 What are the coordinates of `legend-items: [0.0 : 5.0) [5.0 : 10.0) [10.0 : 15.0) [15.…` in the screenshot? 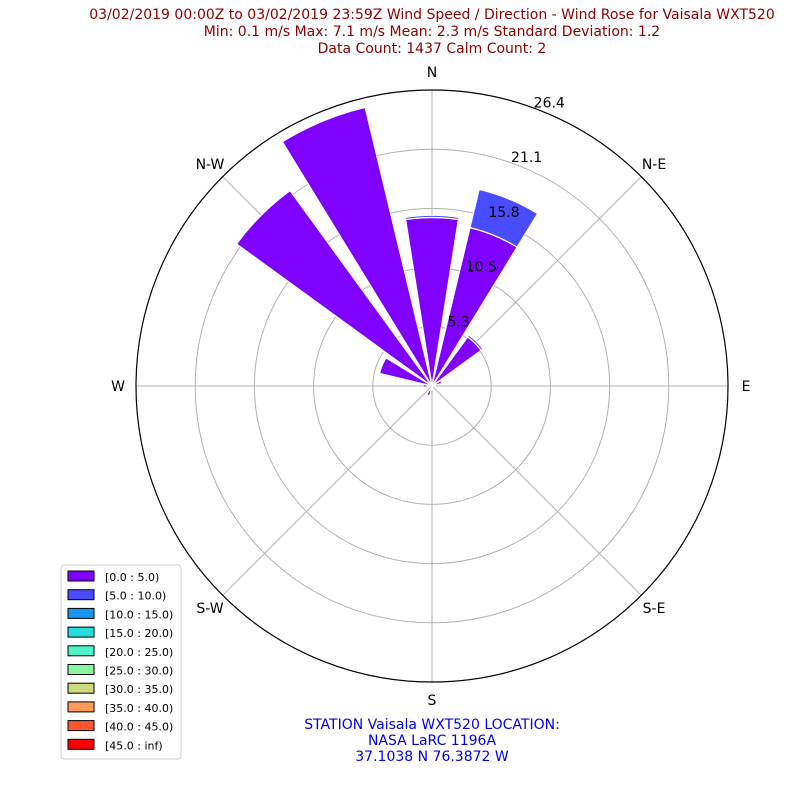 It's located at (120, 661).